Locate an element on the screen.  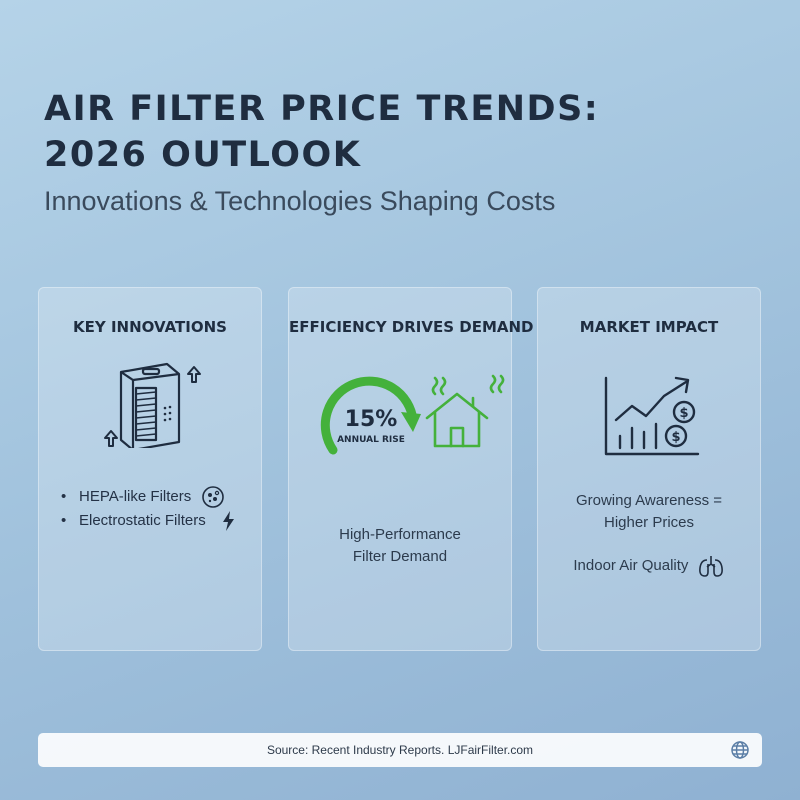
text-line: Growing Awareness = is located at coordinates (649, 500).